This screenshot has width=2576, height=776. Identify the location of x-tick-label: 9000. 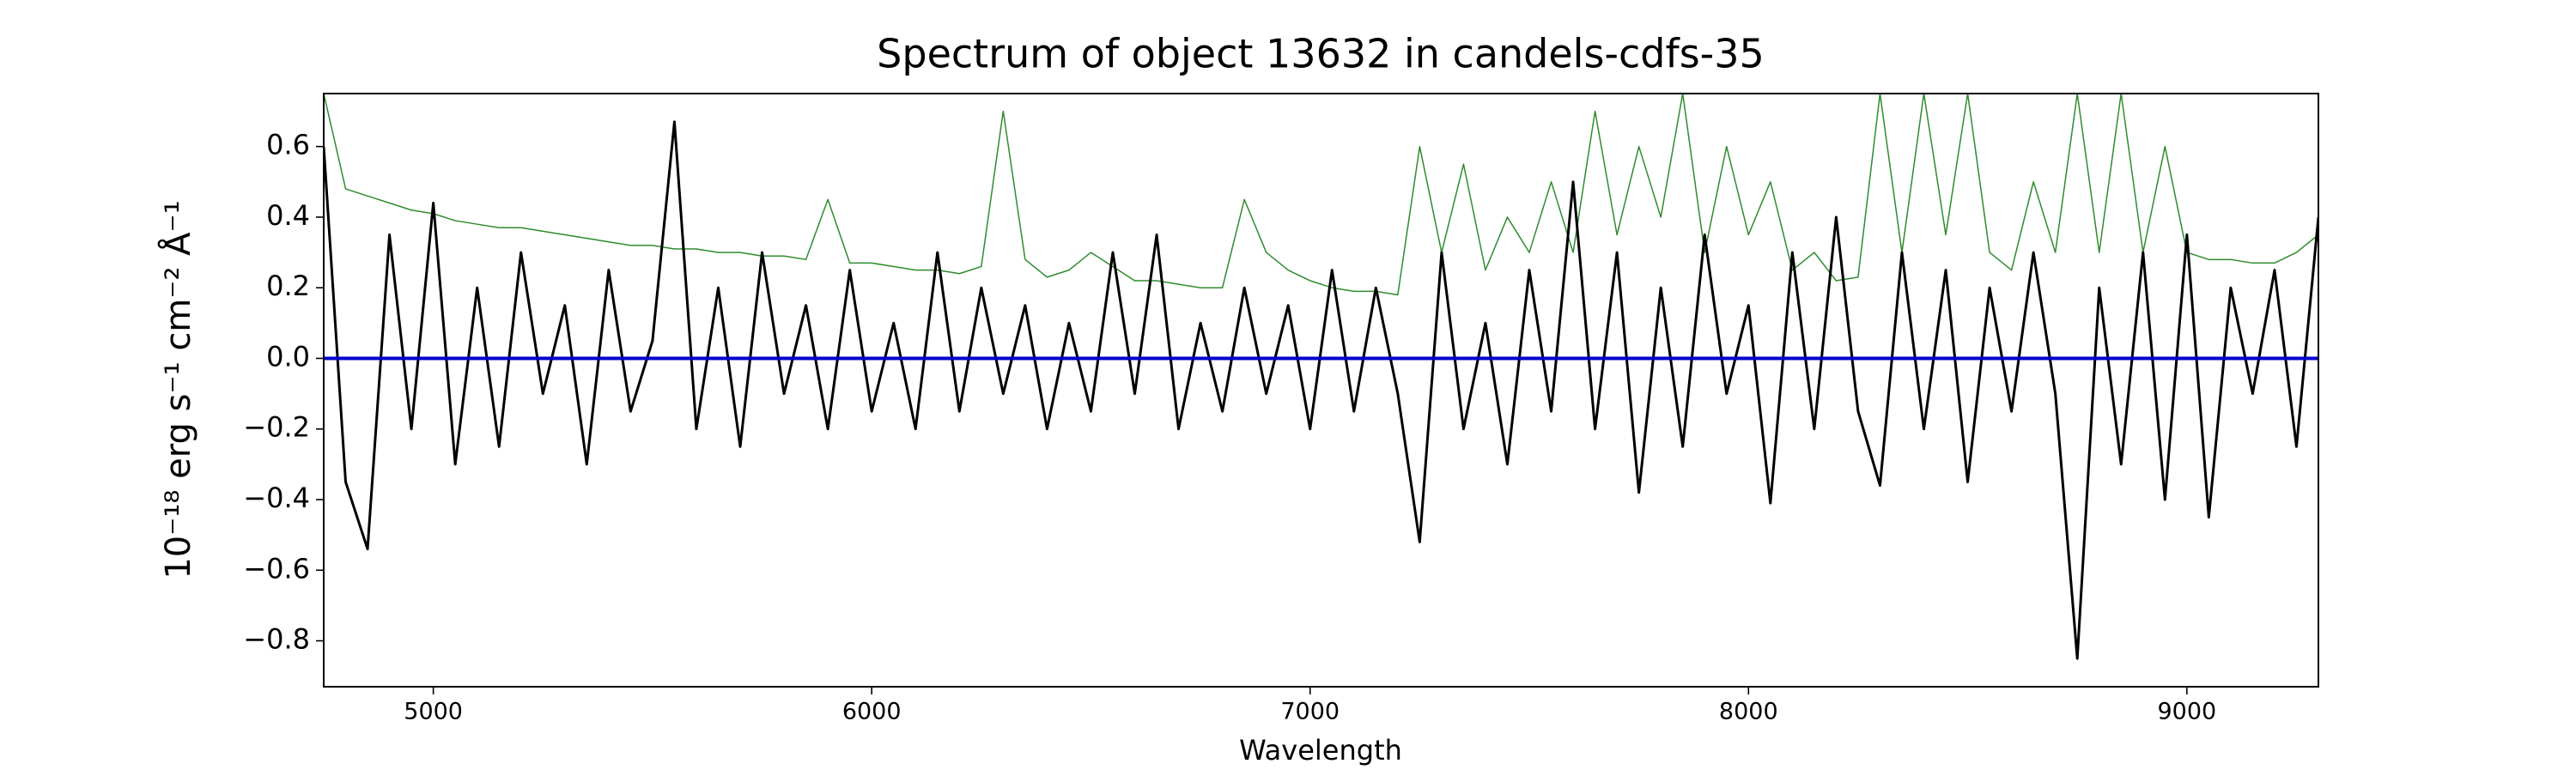
(2186, 712).